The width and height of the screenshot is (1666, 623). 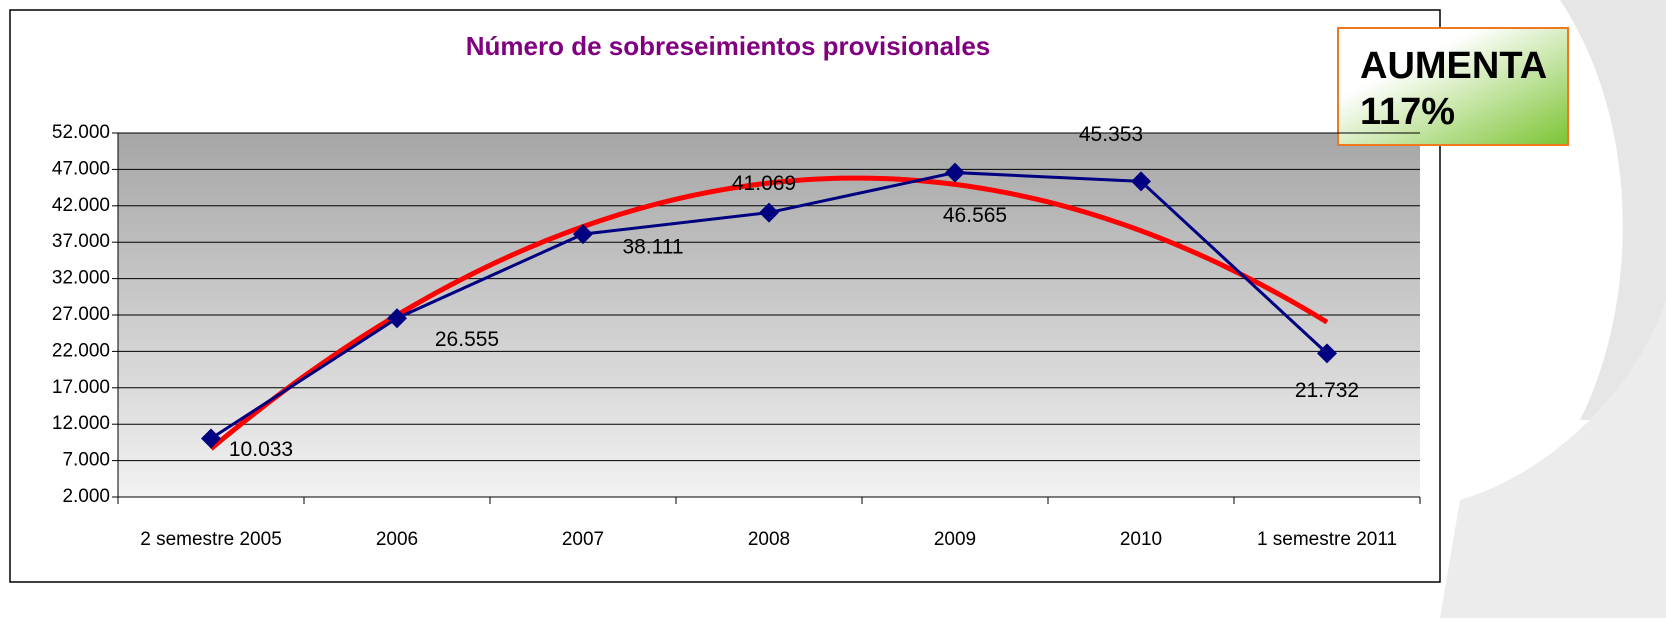 What do you see at coordinates (81, 314) in the screenshot?
I see `y-tick-label: 27.000` at bounding box center [81, 314].